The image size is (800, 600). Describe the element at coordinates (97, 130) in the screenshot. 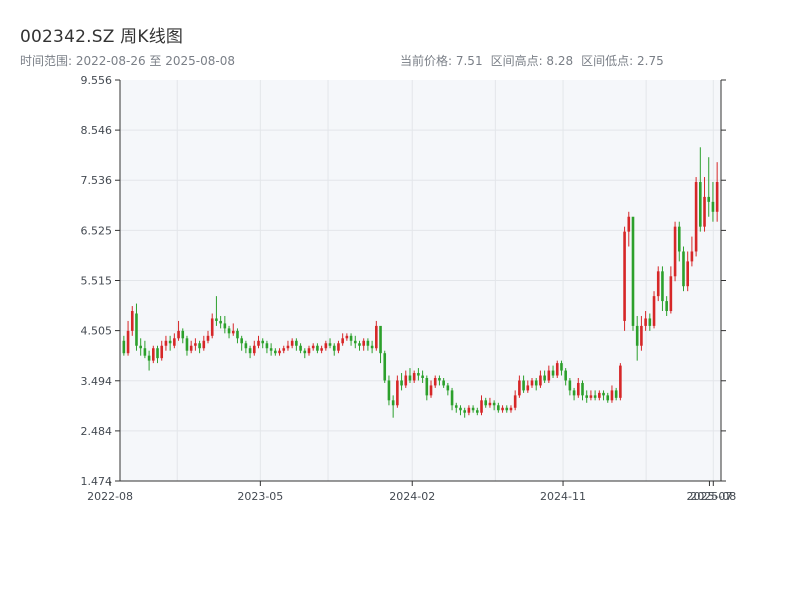

I see `y-tick-label: 8.546` at that location.